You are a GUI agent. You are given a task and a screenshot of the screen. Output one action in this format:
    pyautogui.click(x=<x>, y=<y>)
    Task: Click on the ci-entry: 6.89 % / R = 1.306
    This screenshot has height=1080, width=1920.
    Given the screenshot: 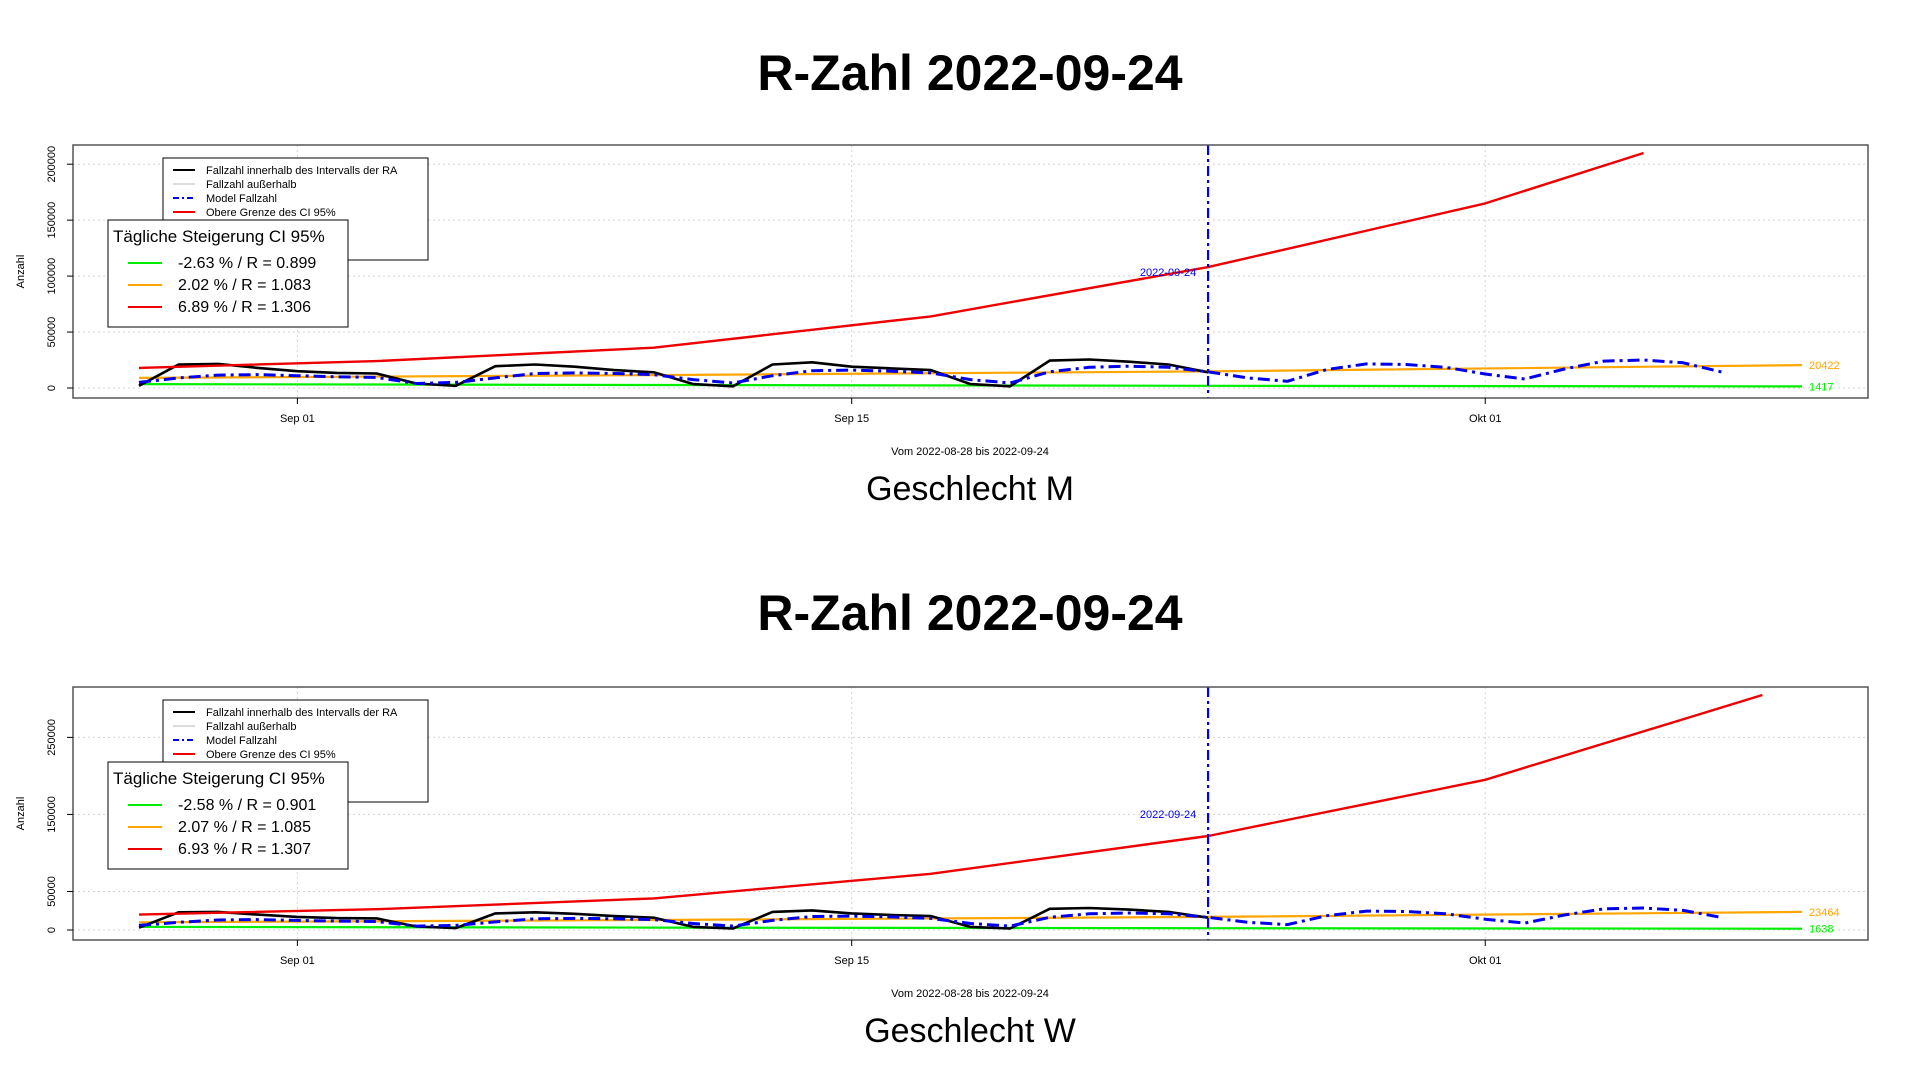 What is the action you would take?
    pyautogui.click(x=244, y=307)
    